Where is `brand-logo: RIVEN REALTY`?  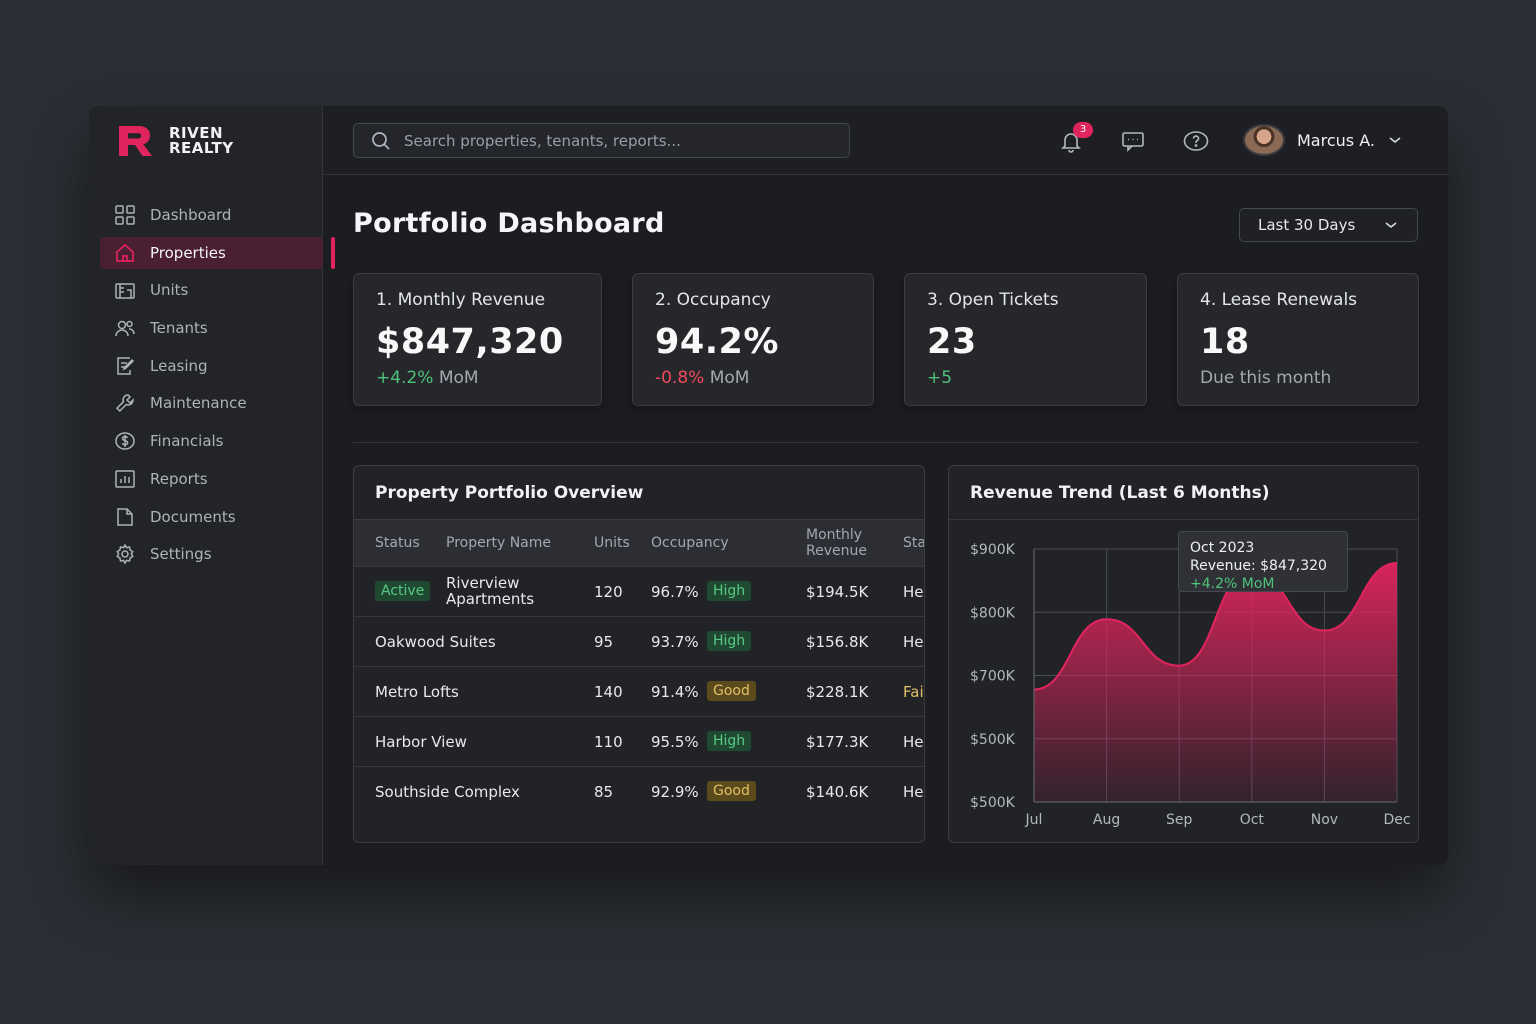
brand-logo: RIVEN REALTY is located at coordinates (175, 141).